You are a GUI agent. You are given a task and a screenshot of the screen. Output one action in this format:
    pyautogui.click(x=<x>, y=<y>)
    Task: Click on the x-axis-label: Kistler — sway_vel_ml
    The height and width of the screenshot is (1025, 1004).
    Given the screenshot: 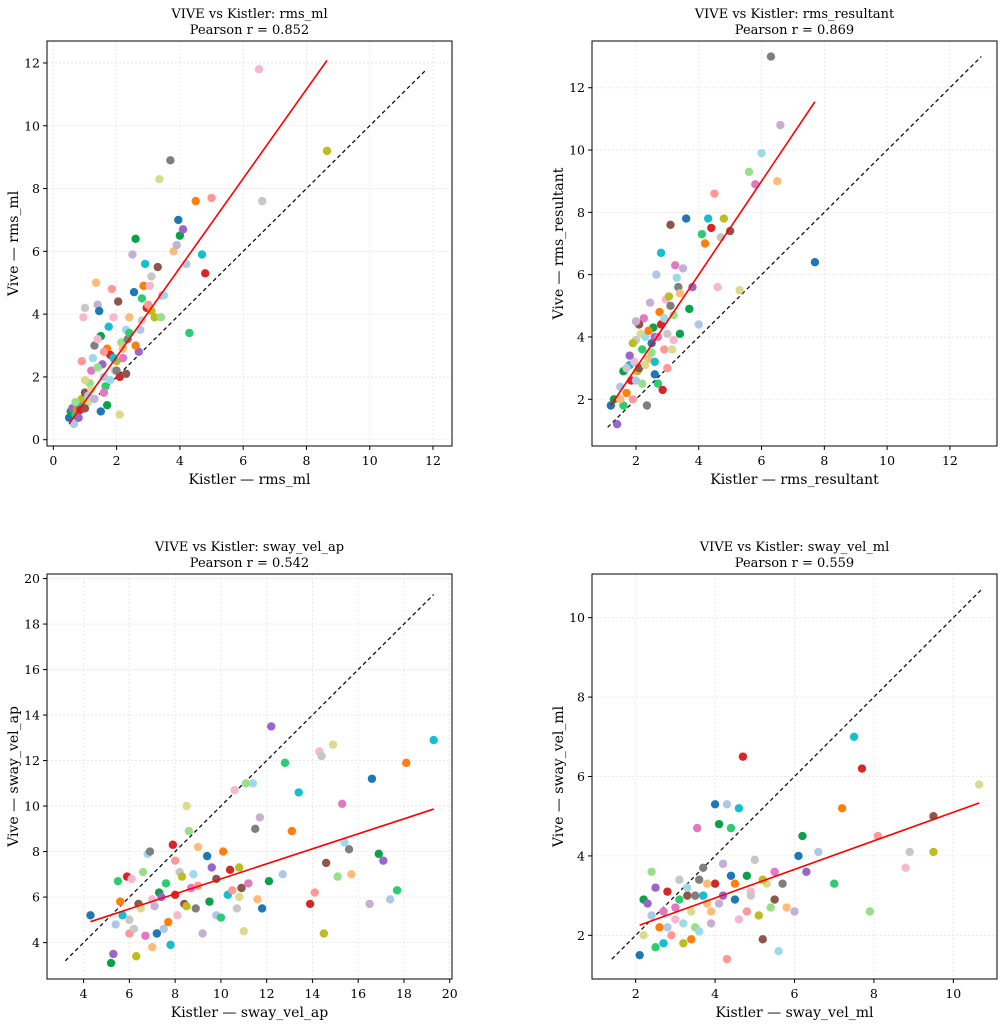 What is the action you would take?
    pyautogui.click(x=795, y=1013)
    